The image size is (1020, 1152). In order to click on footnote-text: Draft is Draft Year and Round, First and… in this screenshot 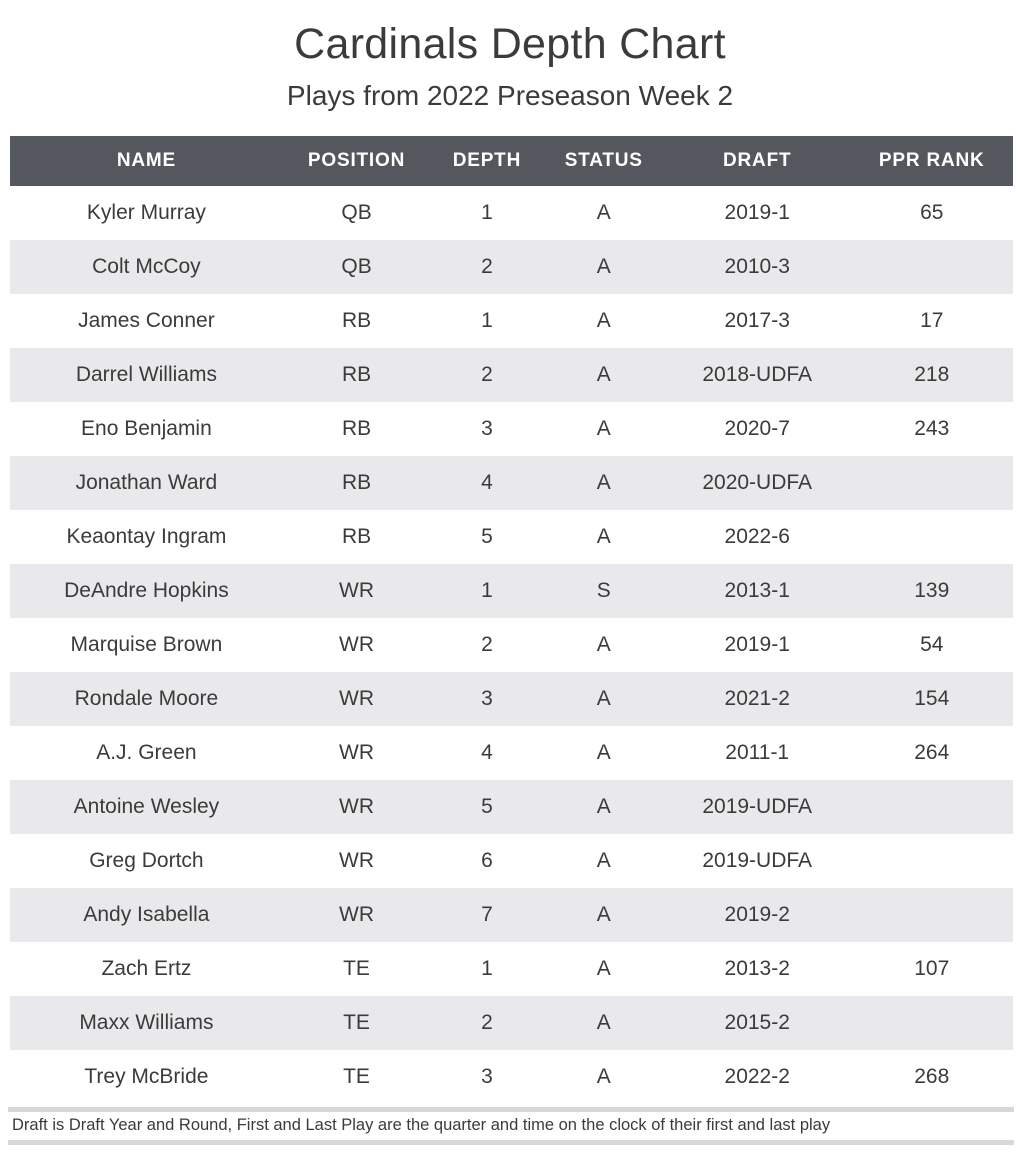, I will do `click(421, 1125)`.